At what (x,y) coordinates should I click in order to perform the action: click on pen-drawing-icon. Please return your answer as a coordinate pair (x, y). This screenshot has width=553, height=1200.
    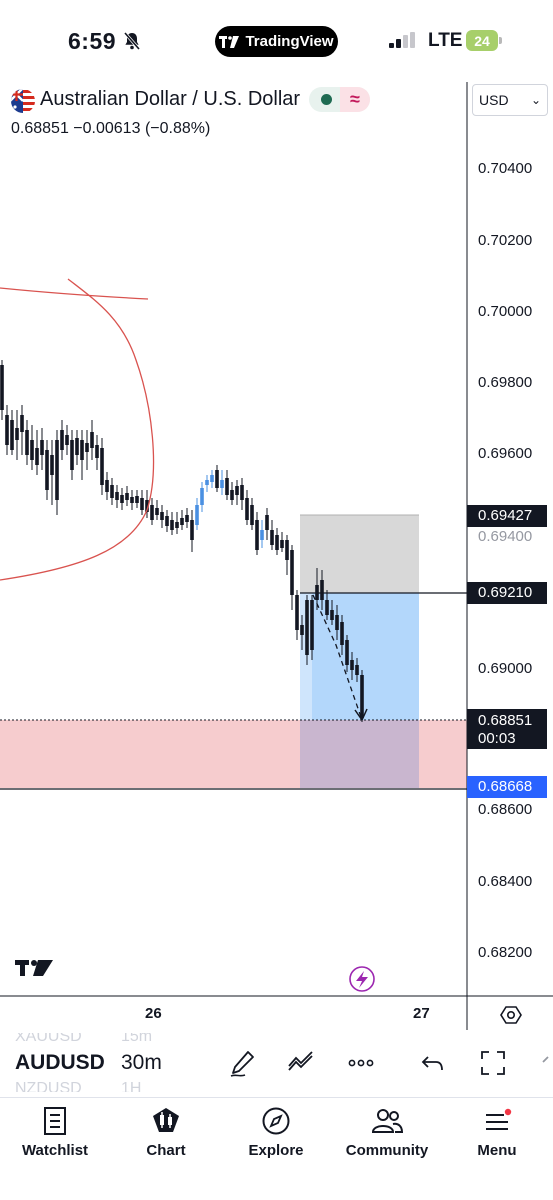
    Looking at the image, I should click on (243, 1063).